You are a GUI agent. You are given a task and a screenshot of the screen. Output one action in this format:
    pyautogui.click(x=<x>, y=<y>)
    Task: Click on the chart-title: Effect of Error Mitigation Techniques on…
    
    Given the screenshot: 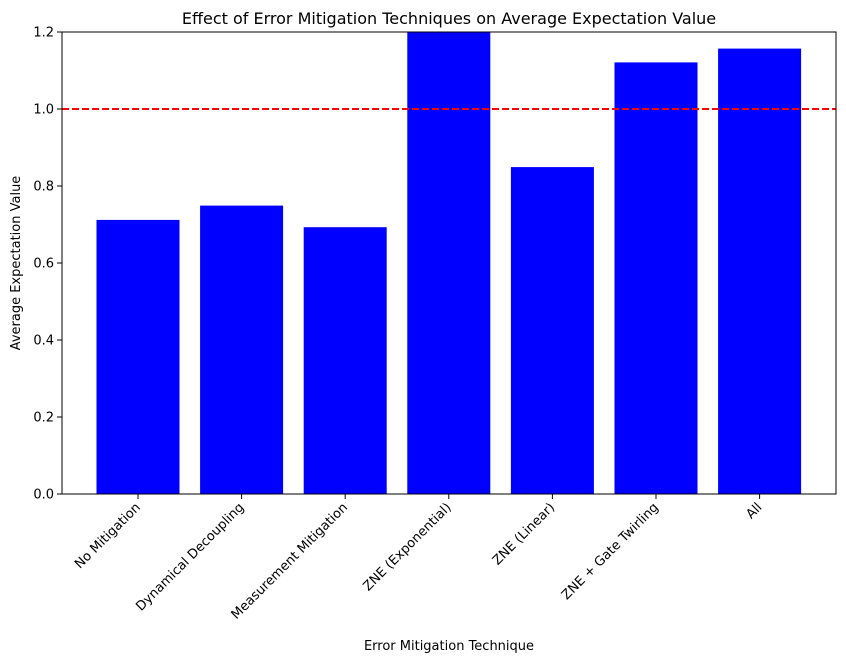 What is the action you would take?
    pyautogui.click(x=449, y=18)
    